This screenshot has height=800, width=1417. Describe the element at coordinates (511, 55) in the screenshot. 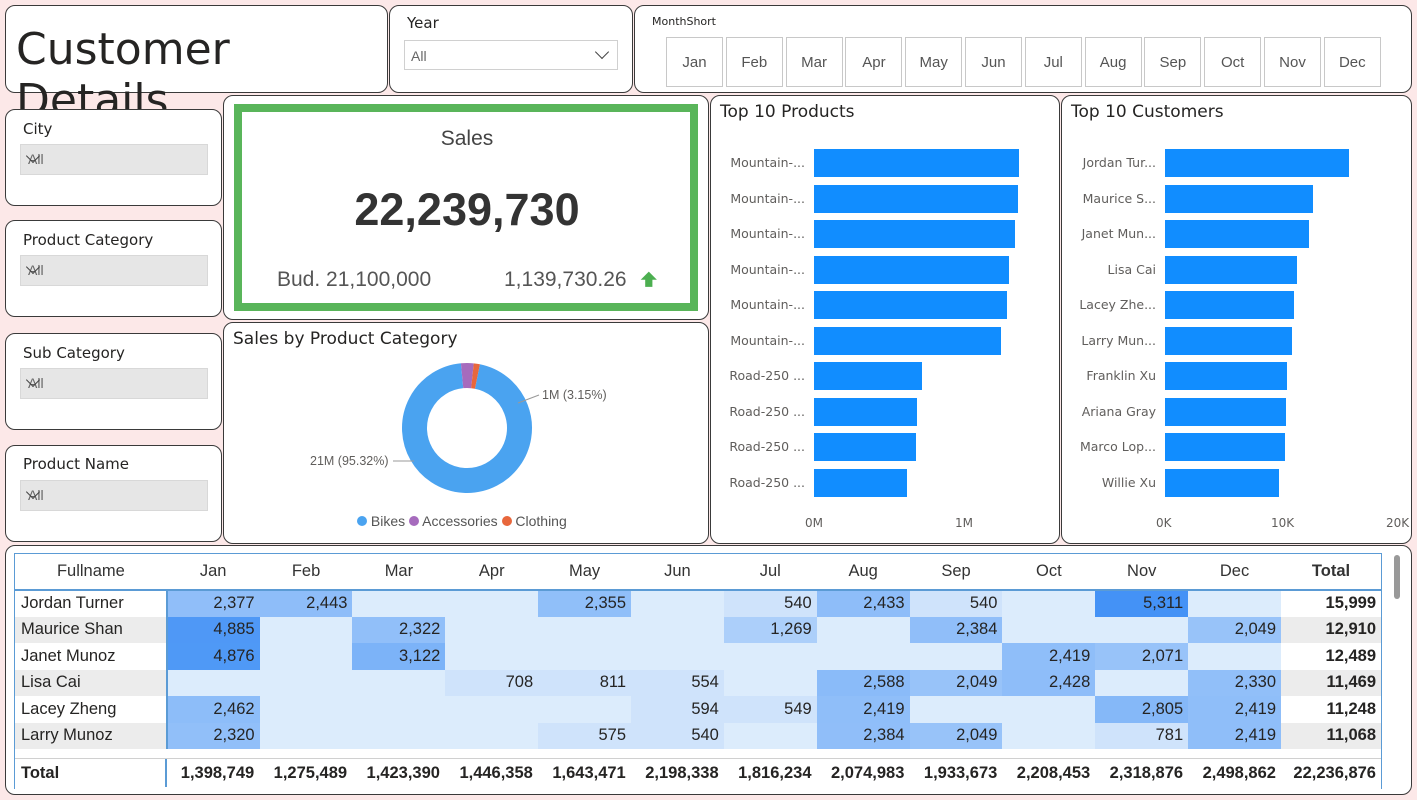

I see `year-dropdown: All` at that location.